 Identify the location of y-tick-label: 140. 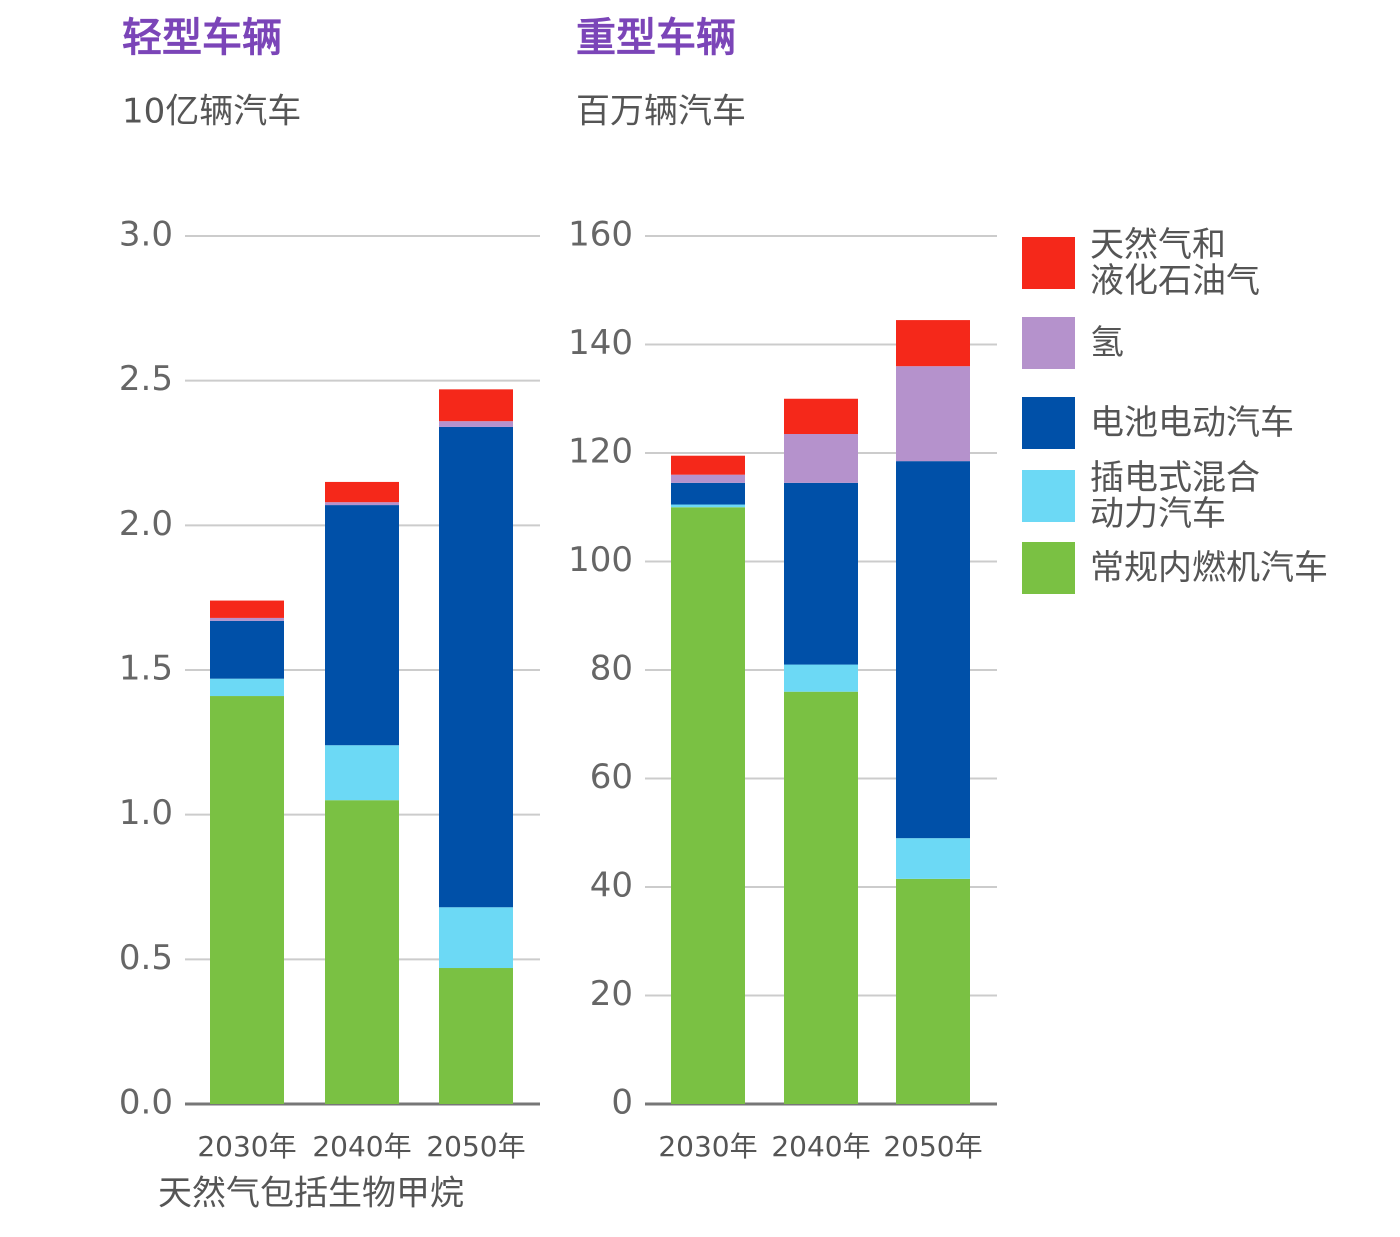
(600, 343).